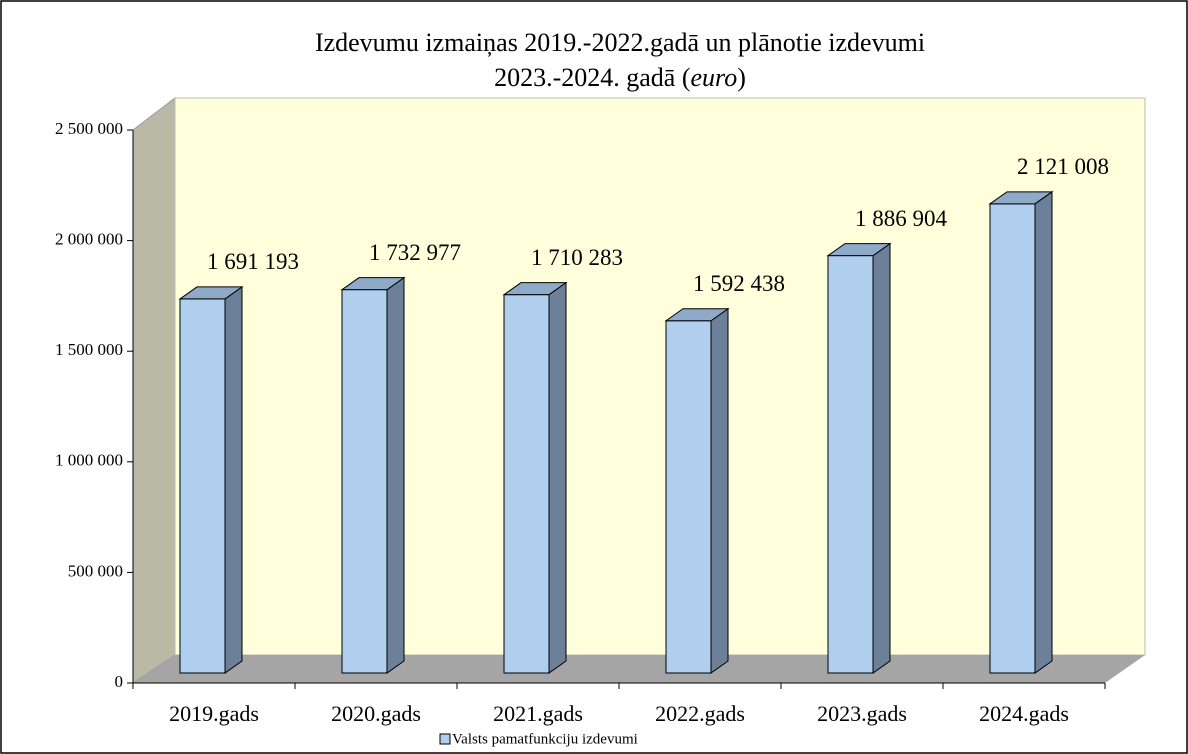 This screenshot has height=754, width=1188. Describe the element at coordinates (545, 739) in the screenshot. I see `legend-label: Valsts pamatfunkciju izdevumi` at that location.